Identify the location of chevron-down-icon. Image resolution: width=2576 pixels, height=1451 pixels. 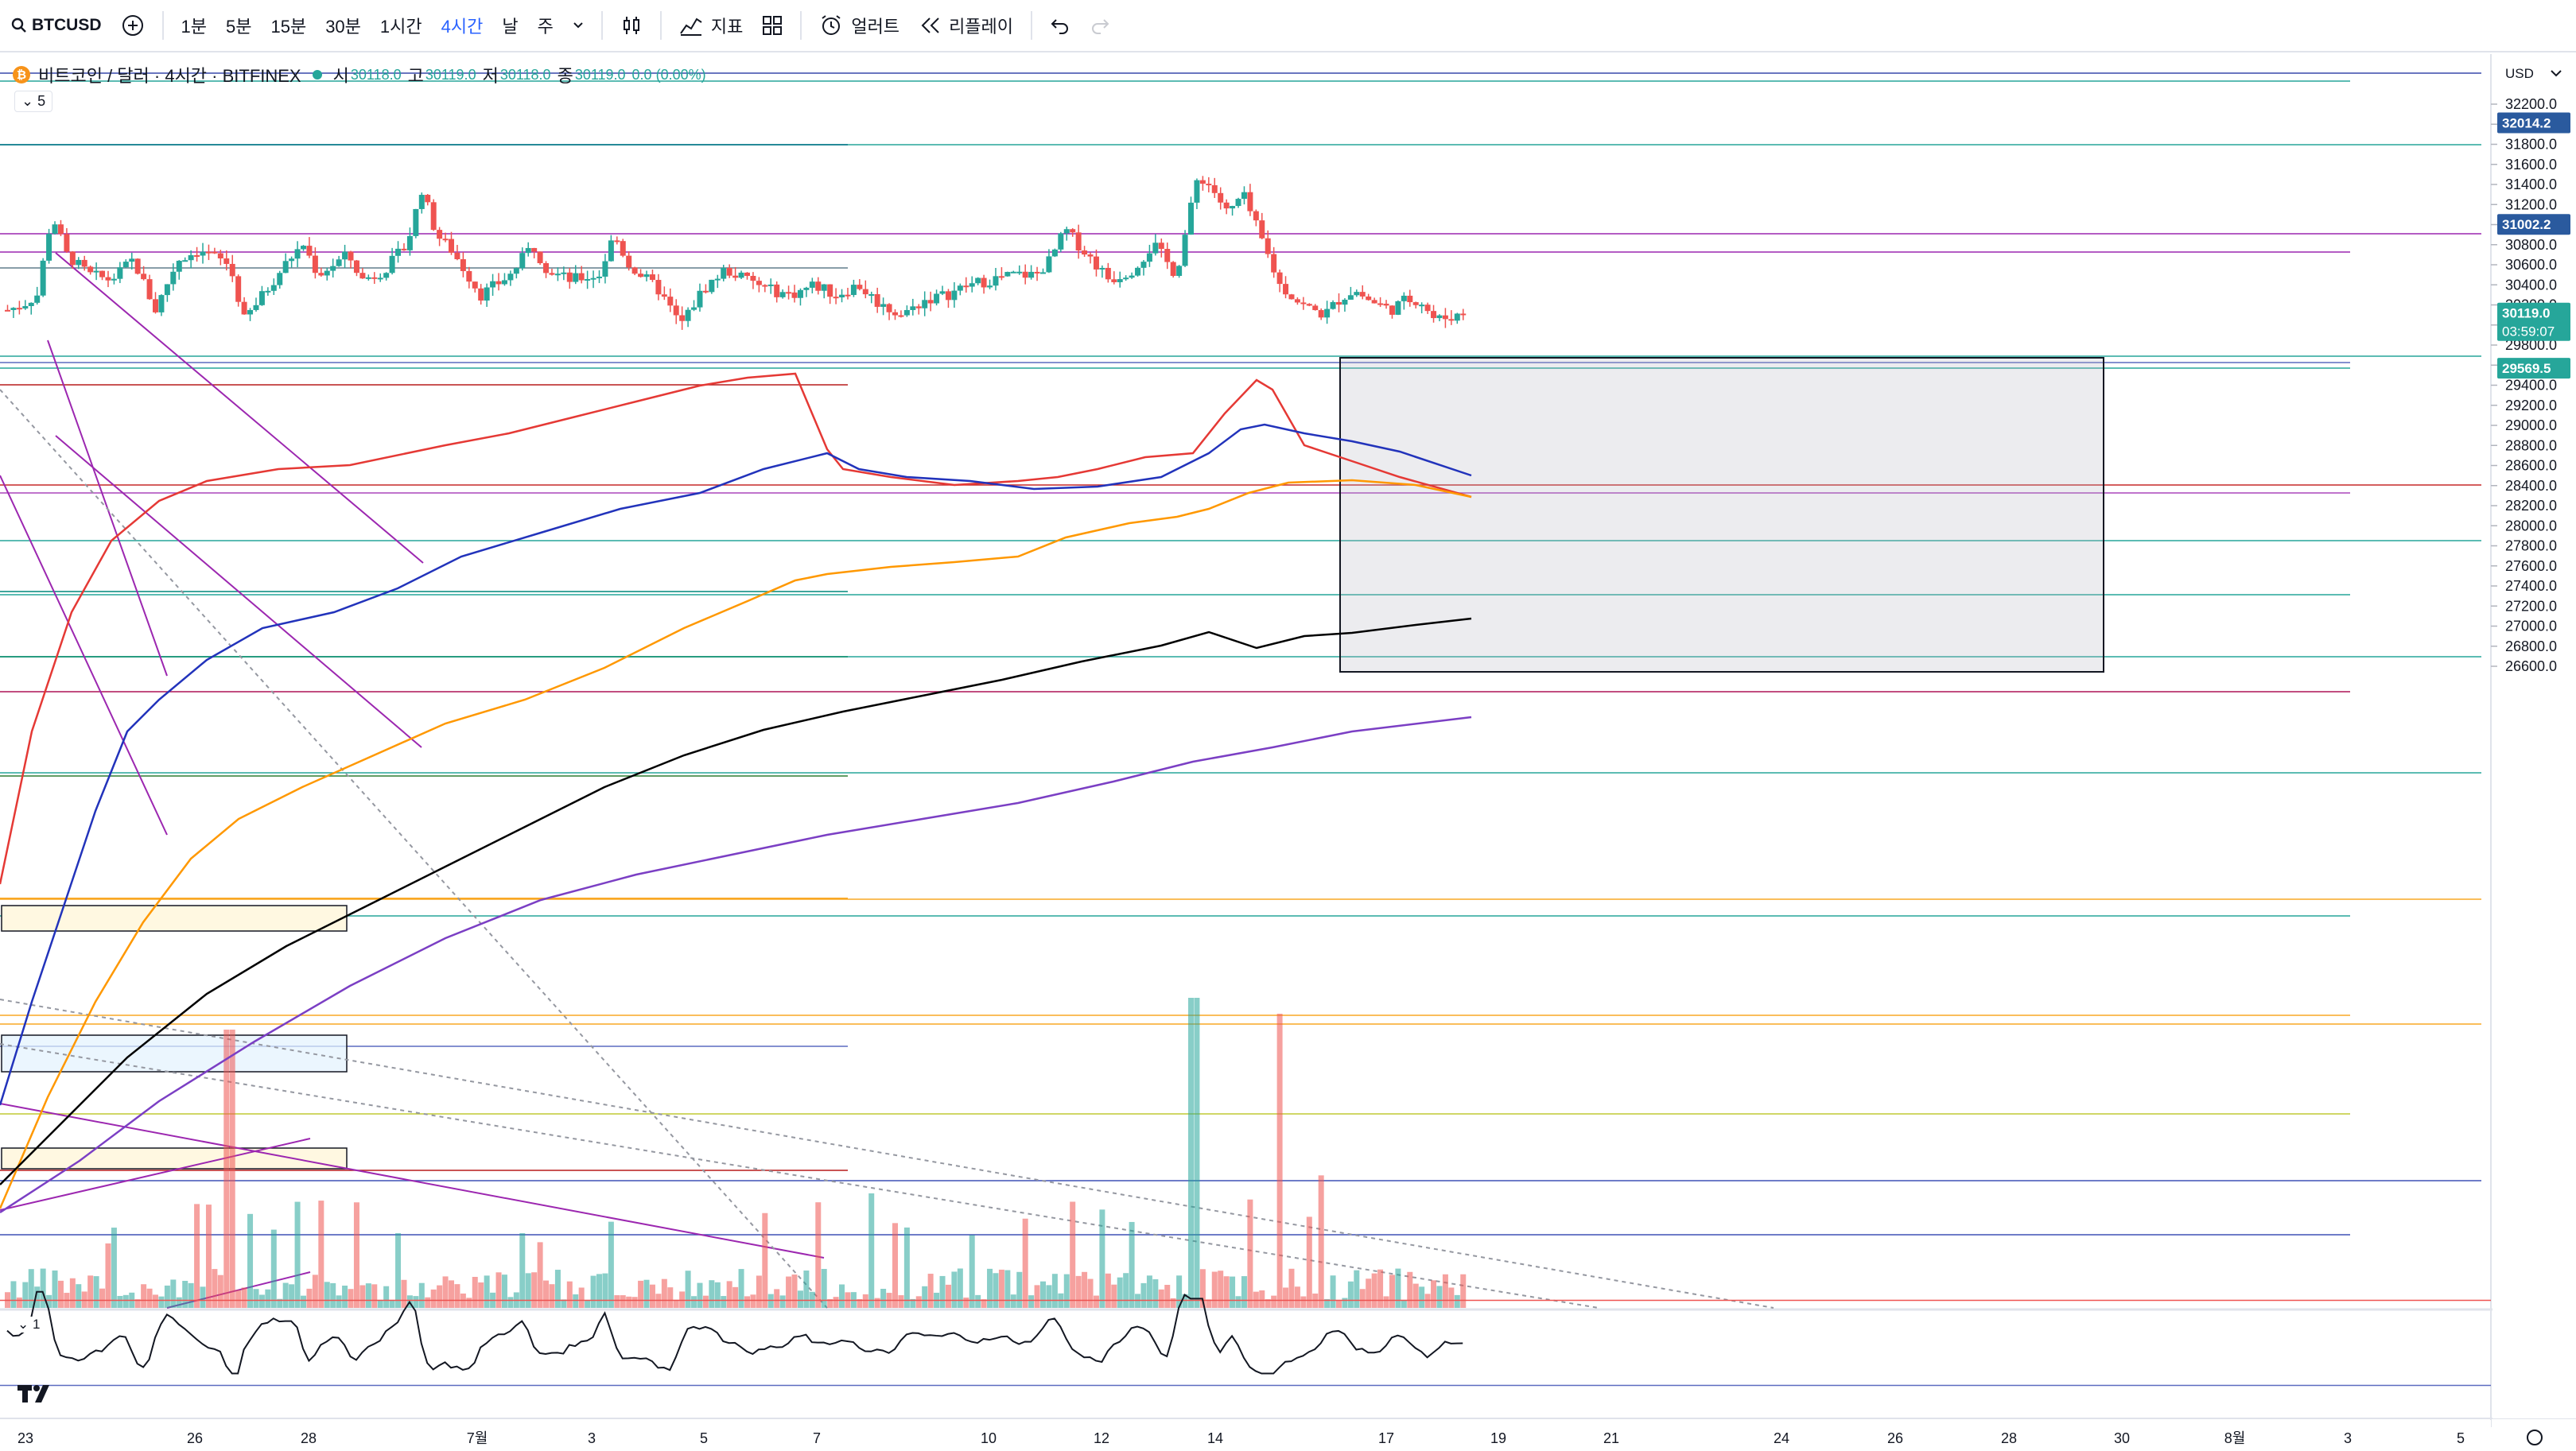
(2556, 73).